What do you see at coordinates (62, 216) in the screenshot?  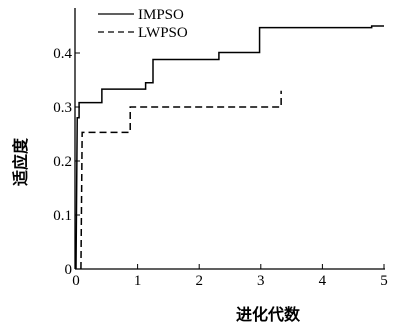 I see `y-tick-label-1: 0.1` at bounding box center [62, 216].